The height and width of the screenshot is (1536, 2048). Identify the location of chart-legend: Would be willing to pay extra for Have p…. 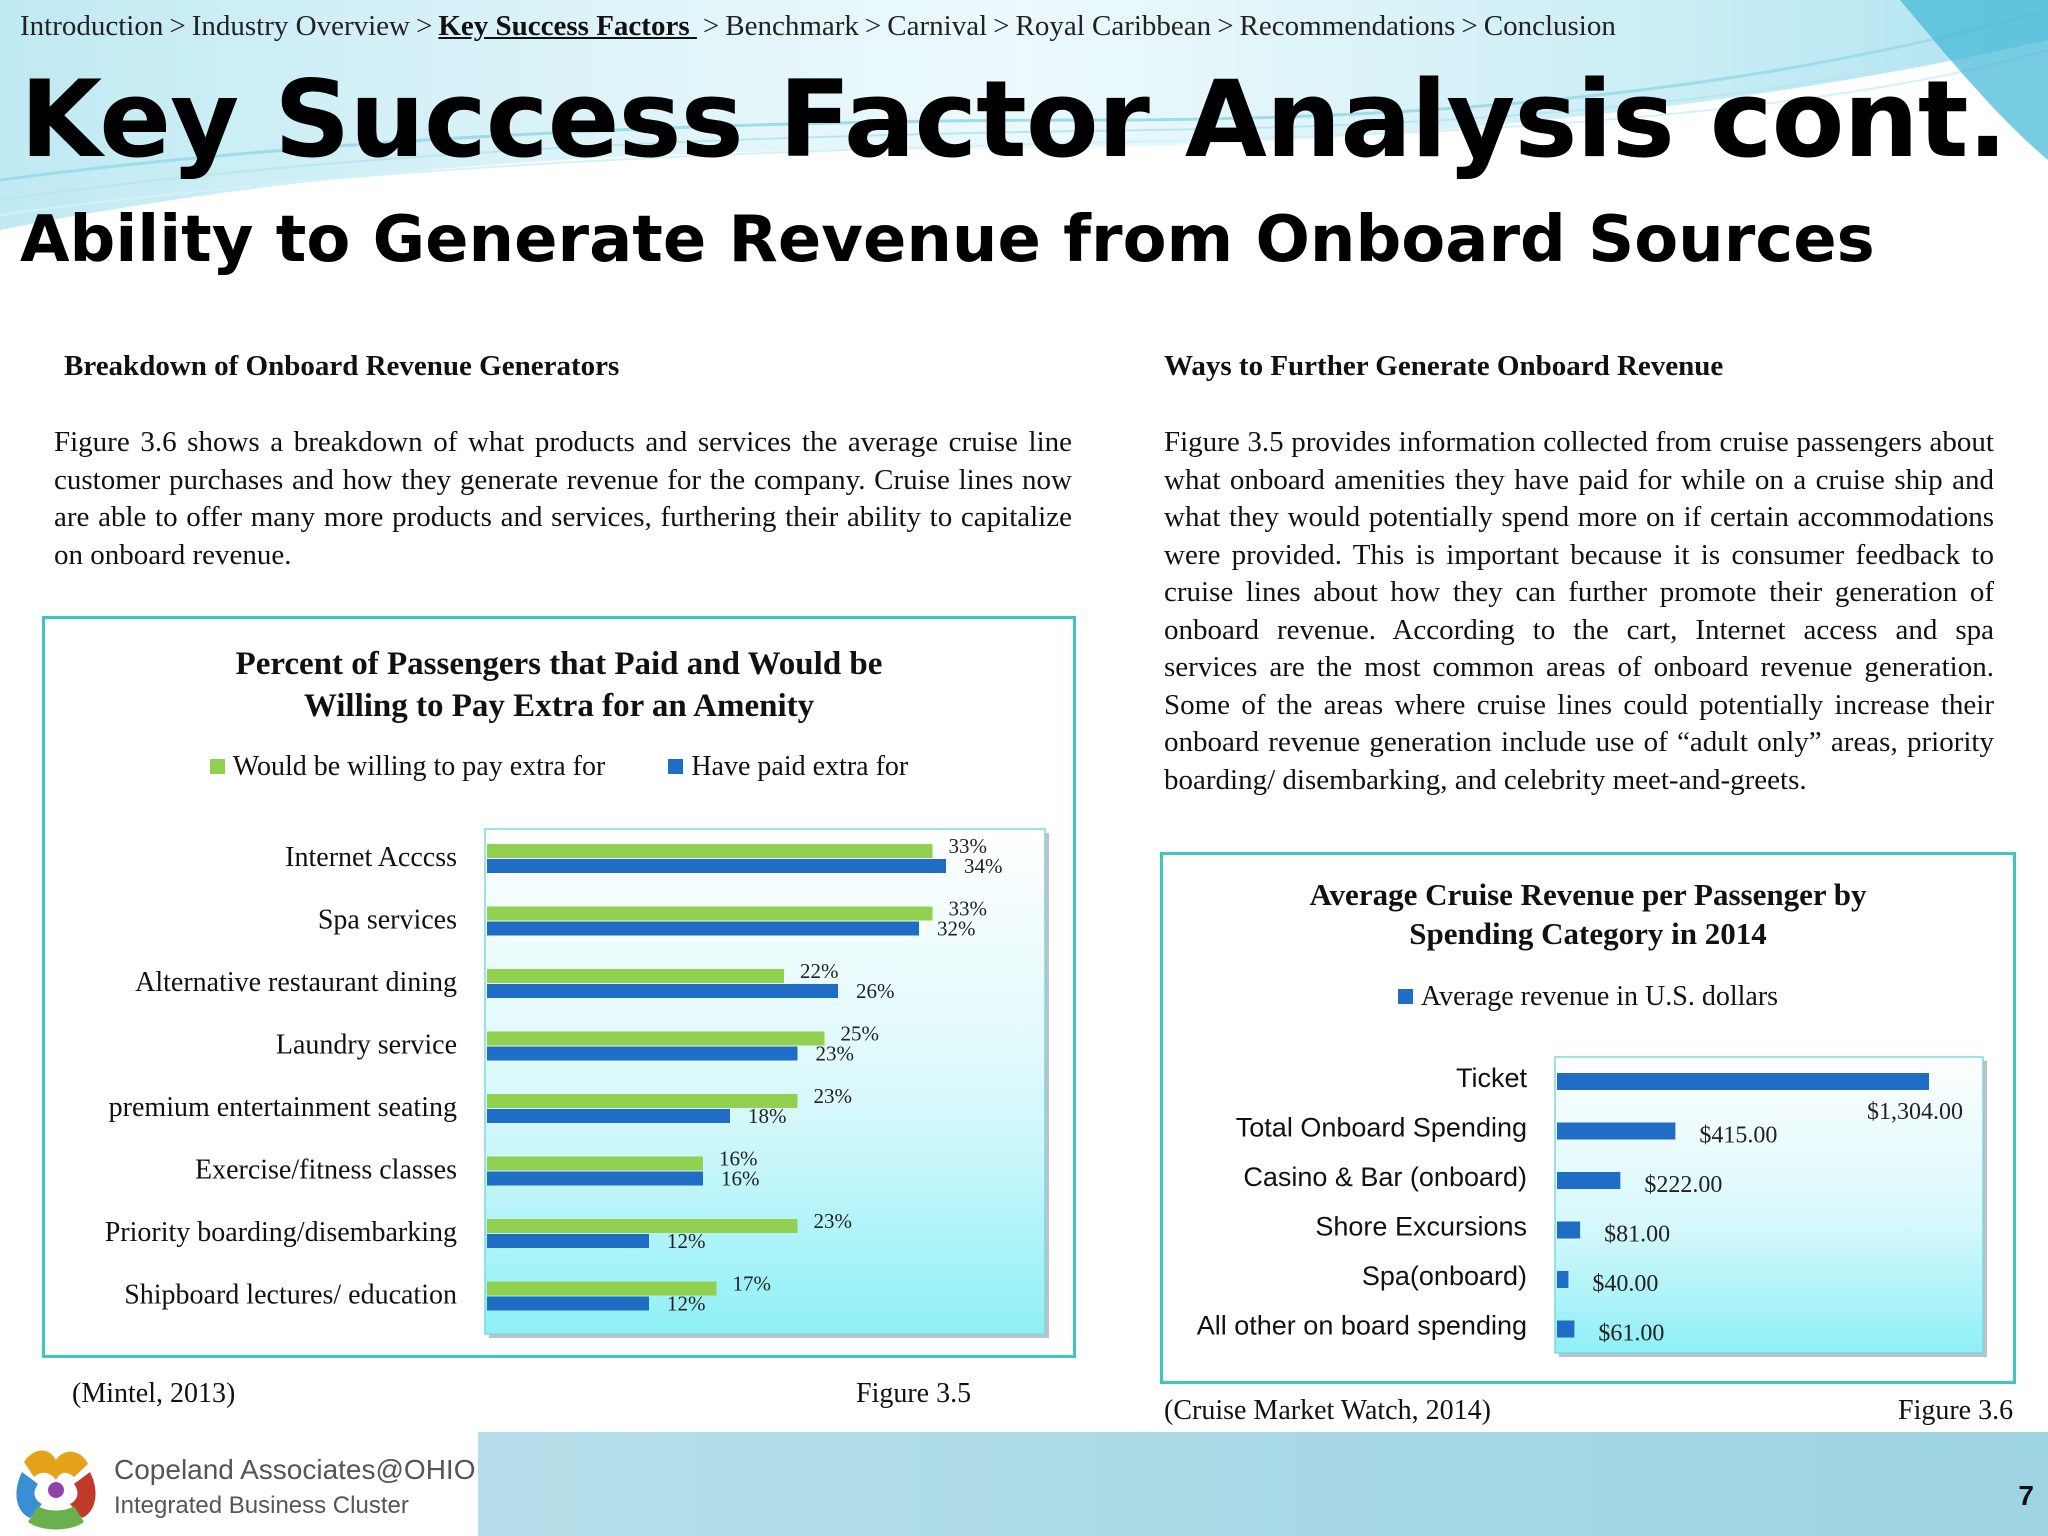
(559, 767).